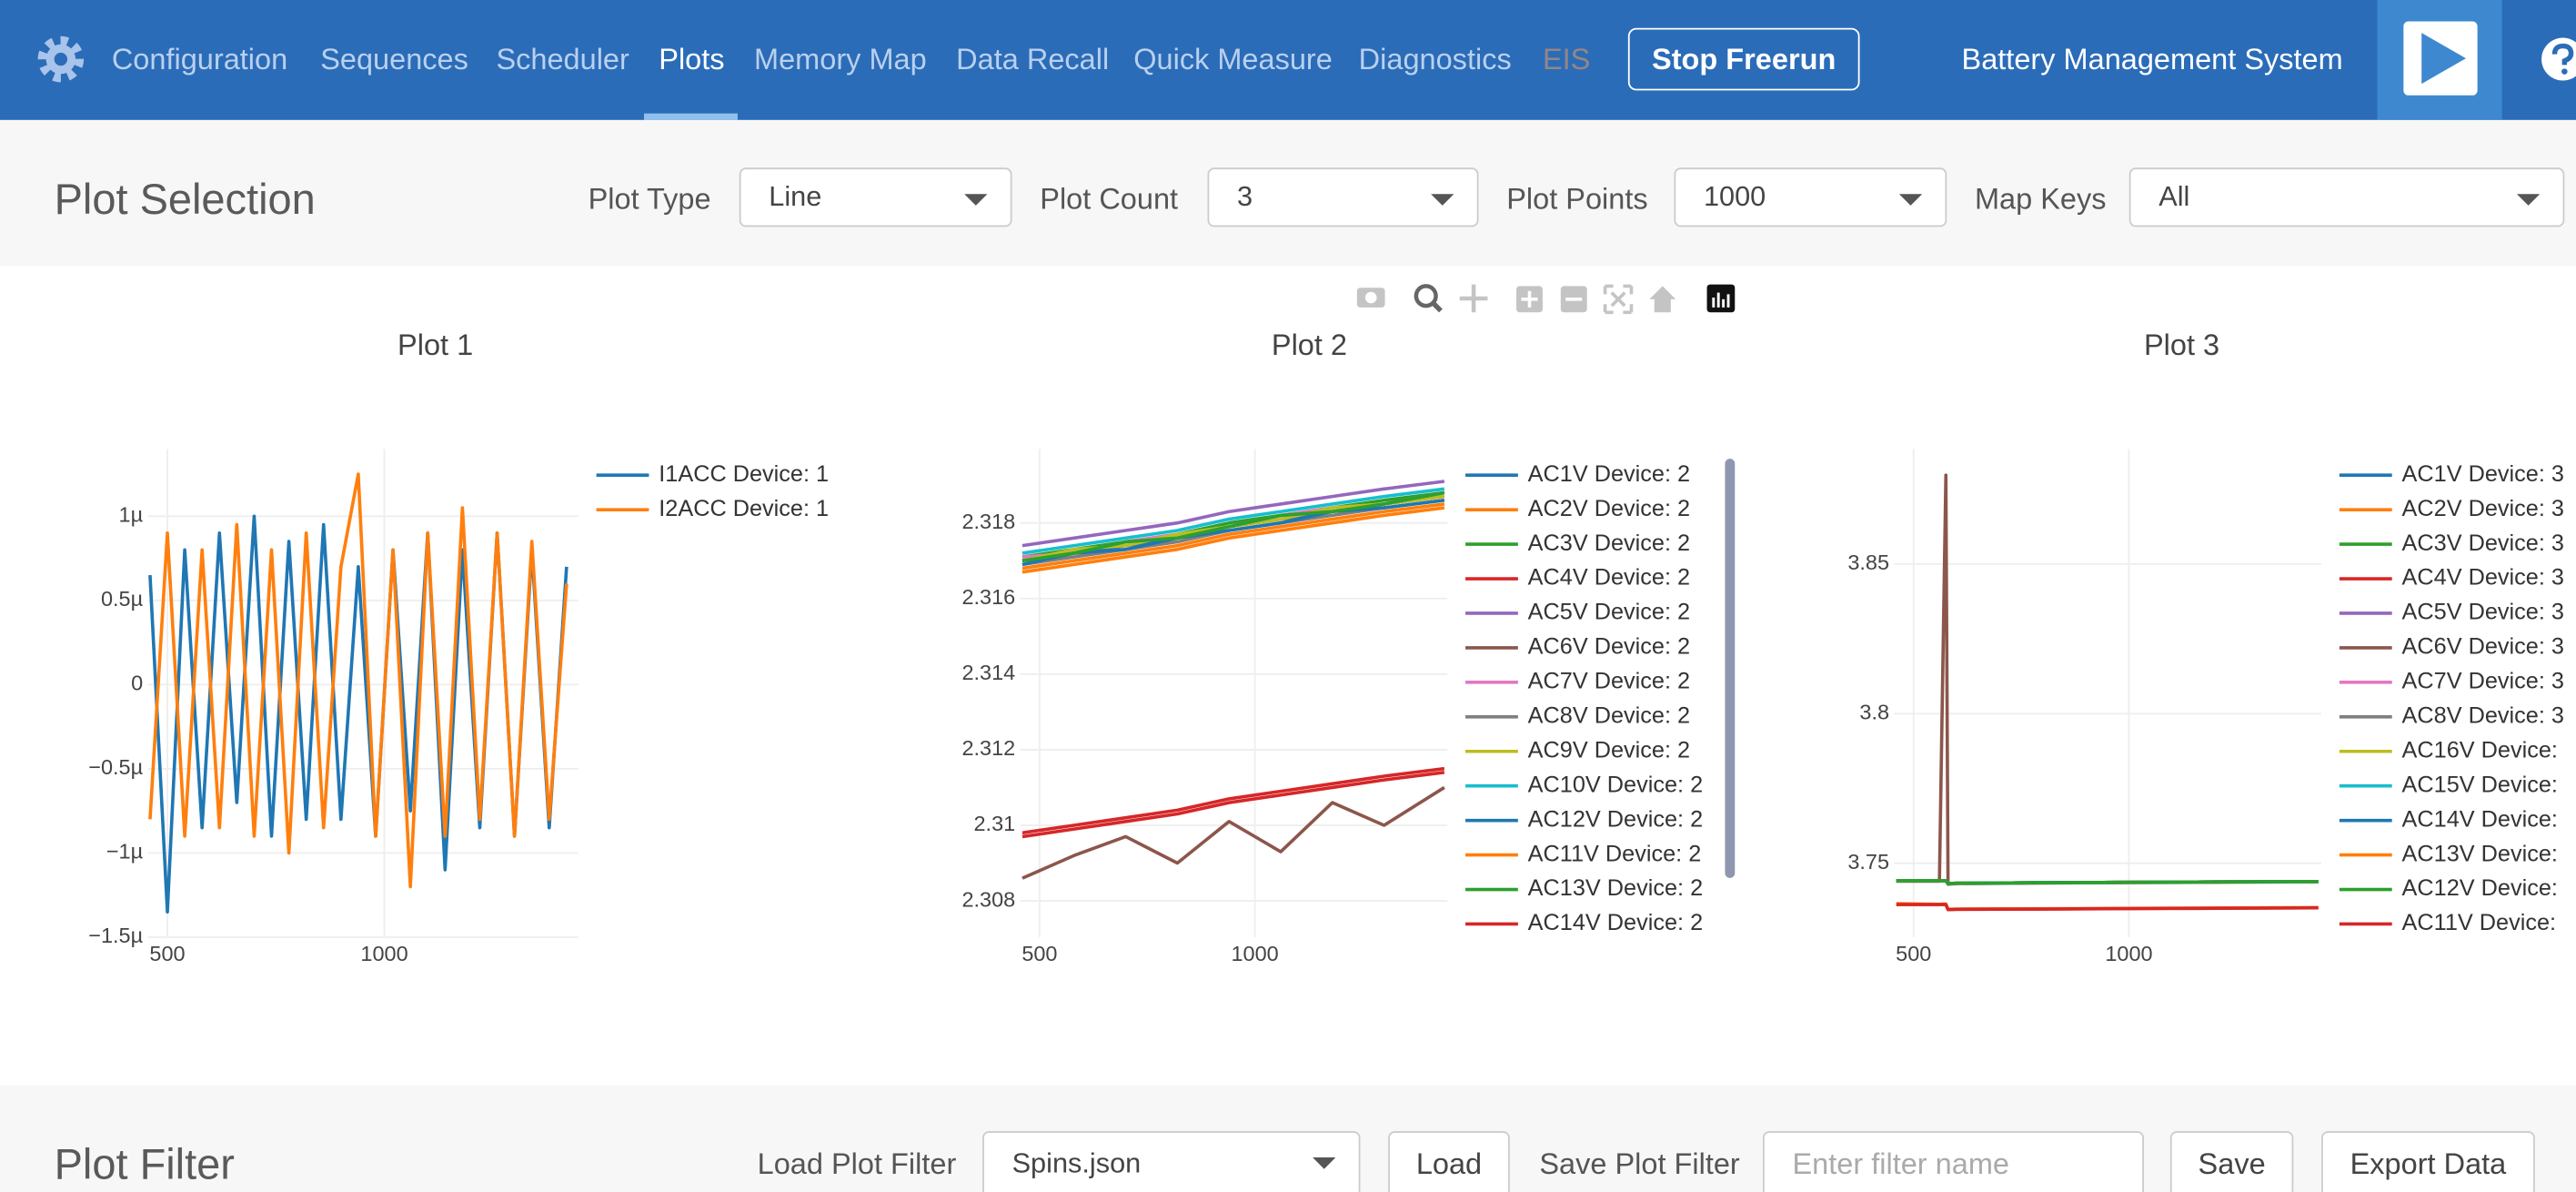 Image resolution: width=2576 pixels, height=1192 pixels. Describe the element at coordinates (1810, 197) in the screenshot. I see `plot-points-select: 1000` at that location.